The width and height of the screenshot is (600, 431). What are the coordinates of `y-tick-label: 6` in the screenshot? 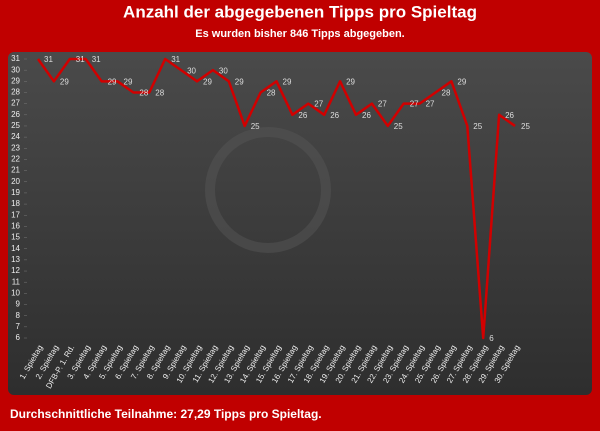 It's located at (18, 337).